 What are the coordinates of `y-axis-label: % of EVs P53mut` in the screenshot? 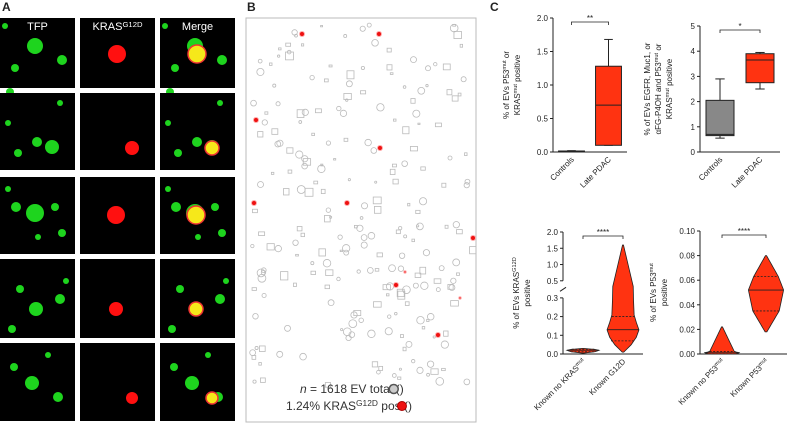 It's located at (653, 292).